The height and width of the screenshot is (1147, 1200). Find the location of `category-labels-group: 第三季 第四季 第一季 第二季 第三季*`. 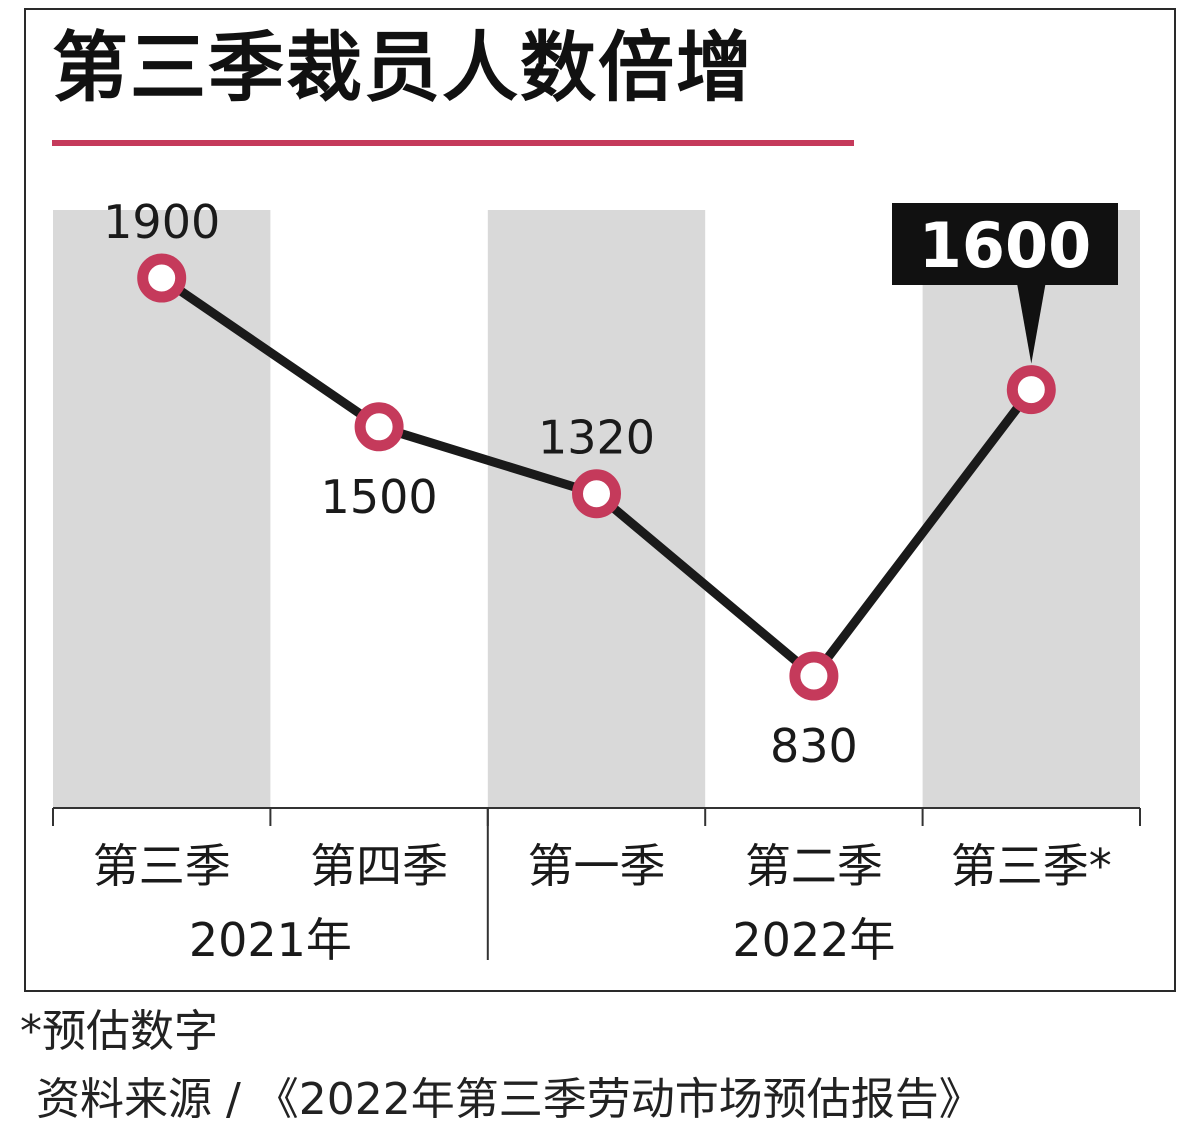

category-labels-group: 第三季 第四季 第一季 第二季 第三季* is located at coordinates (602, 866).